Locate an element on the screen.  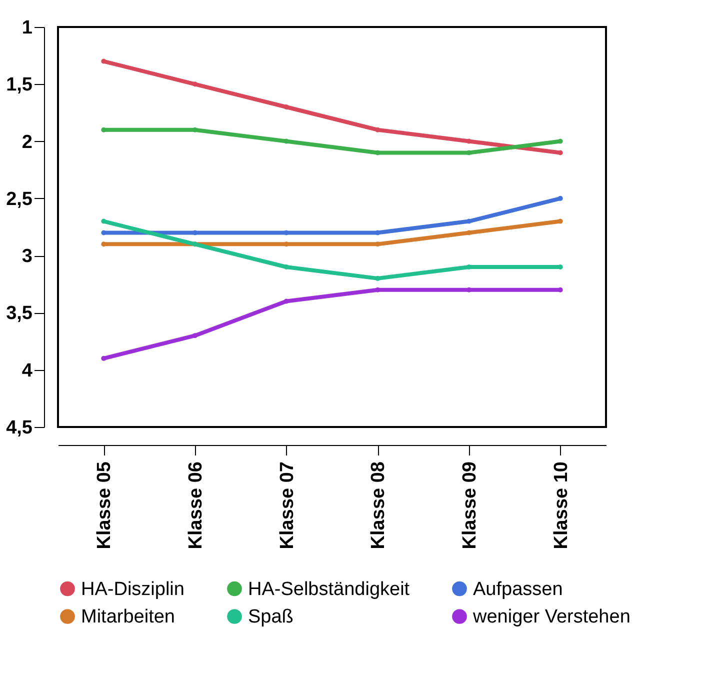
y-tick-label: 4,5 is located at coordinates (19, 428).